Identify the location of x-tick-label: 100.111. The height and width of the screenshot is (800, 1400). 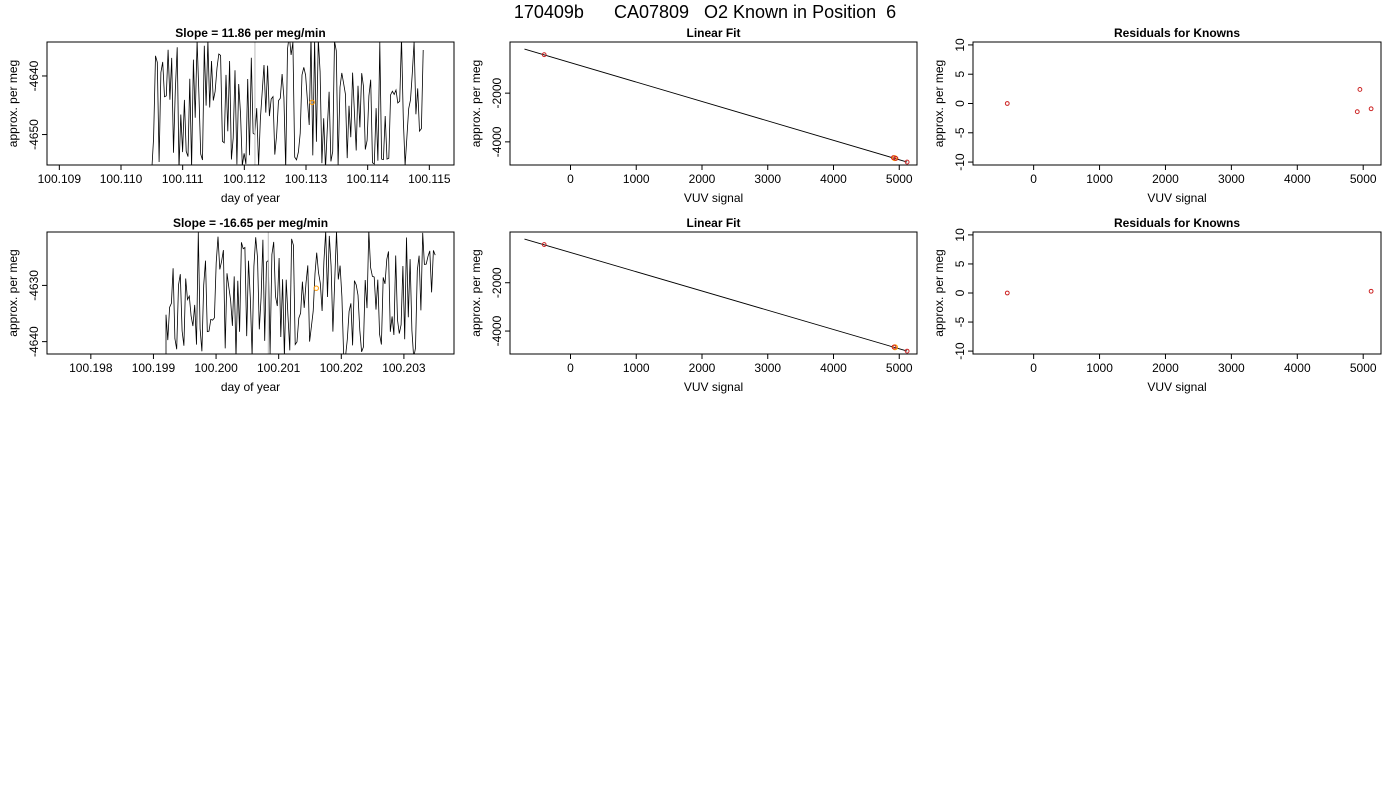
(183, 179).